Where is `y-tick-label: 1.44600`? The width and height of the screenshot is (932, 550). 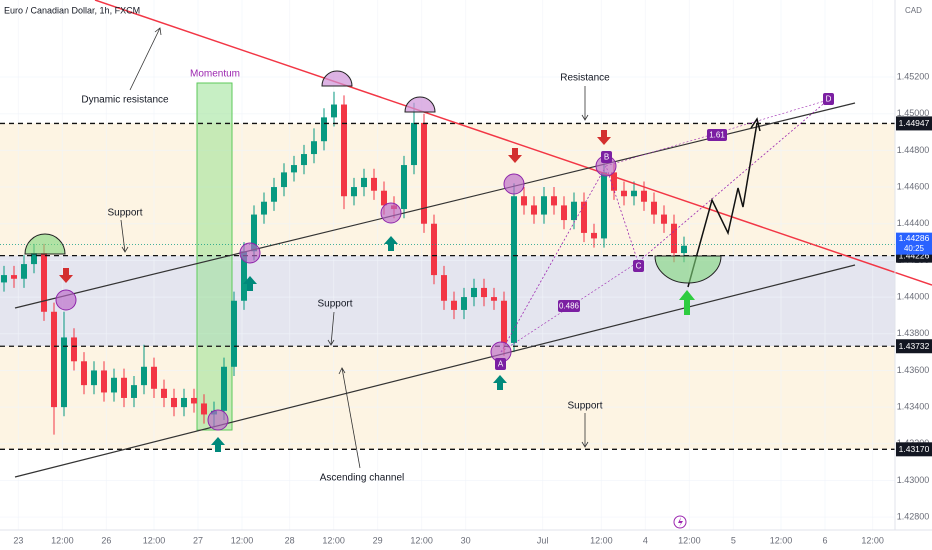 y-tick-label: 1.44600 is located at coordinates (913, 186).